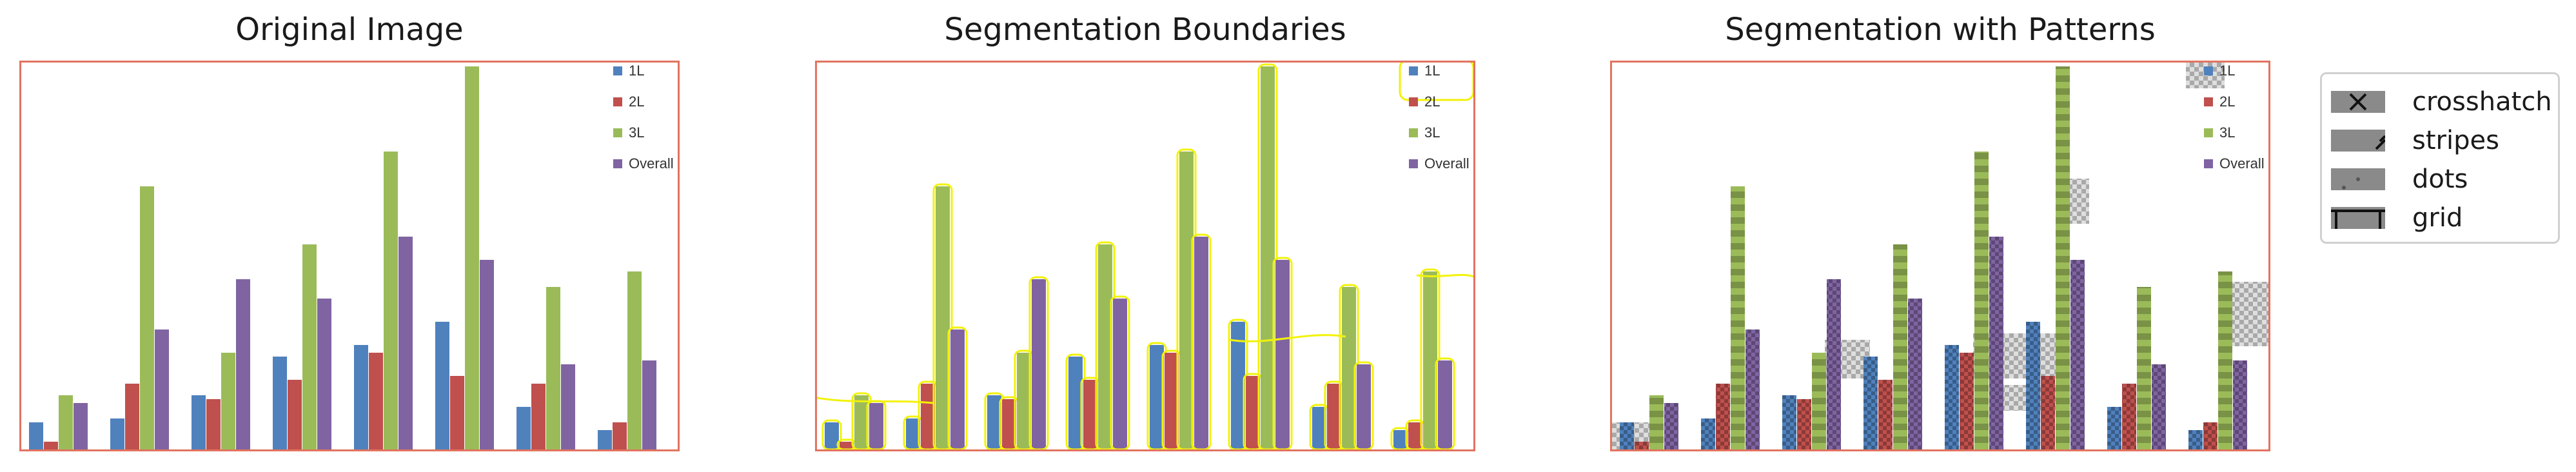  Describe the element at coordinates (2249, 314) in the screenshot. I see `pattern-region` at that location.